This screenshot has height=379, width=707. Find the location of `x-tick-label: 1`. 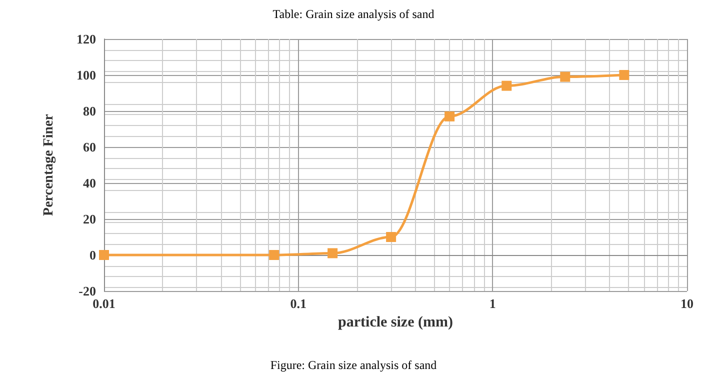

x-tick-label: 1 is located at coordinates (492, 303).